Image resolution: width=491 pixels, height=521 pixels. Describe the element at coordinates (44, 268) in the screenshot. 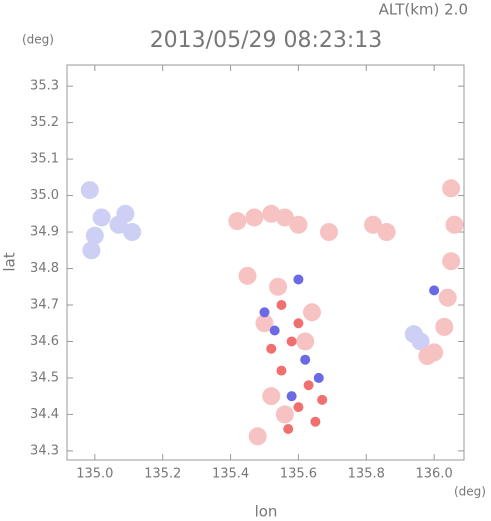

I see `y-tick-label: 34.8` at that location.